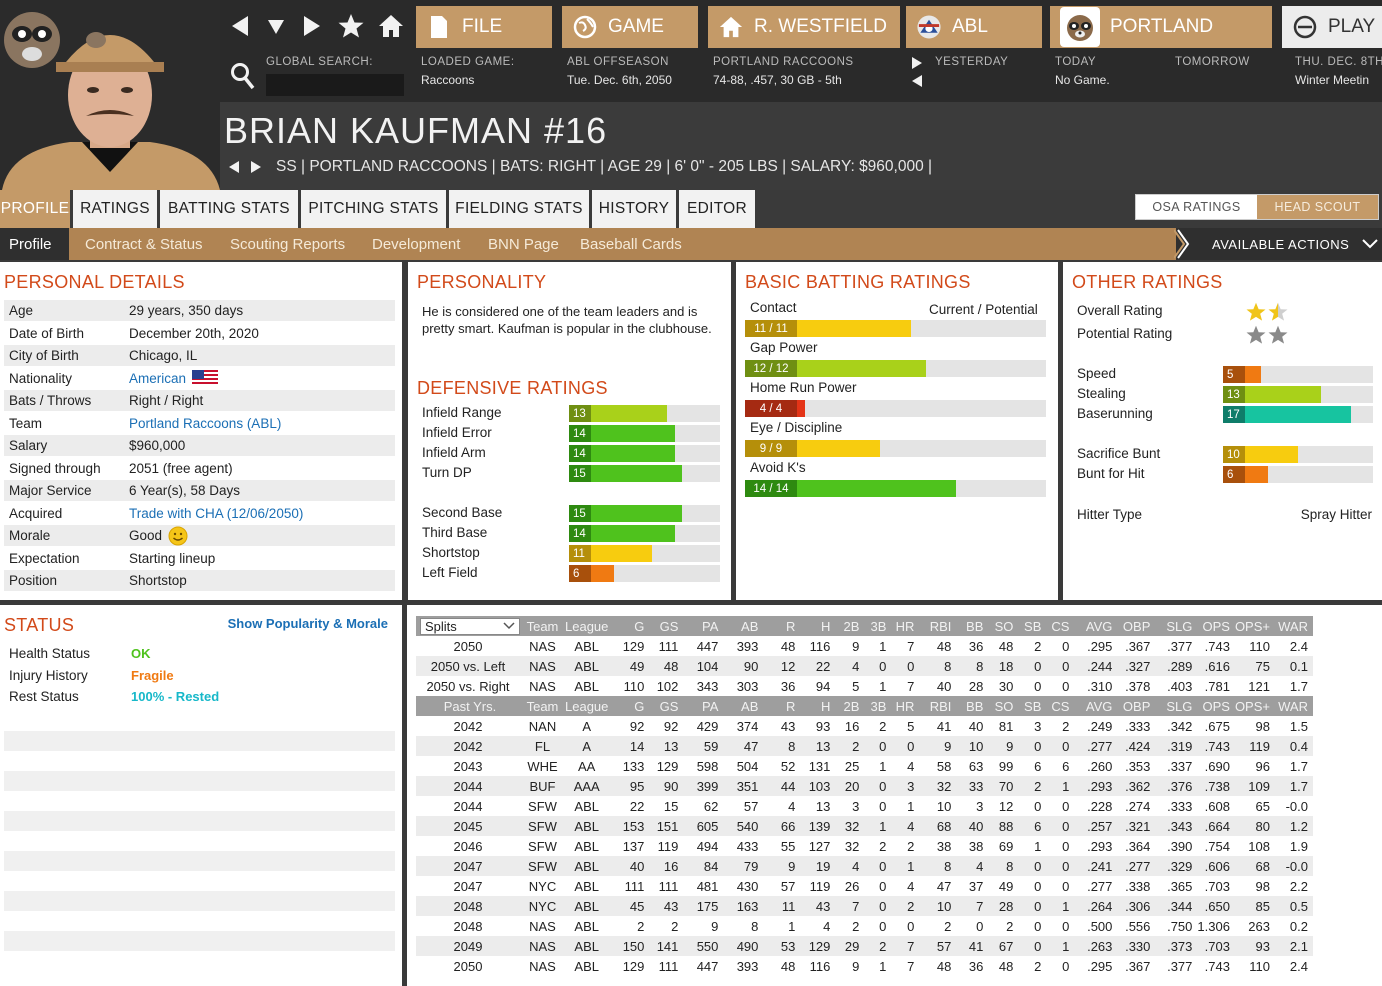 Image resolution: width=1382 pixels, height=986 pixels. Describe the element at coordinates (484, 27) in the screenshot. I see `file-button: FILE` at that location.